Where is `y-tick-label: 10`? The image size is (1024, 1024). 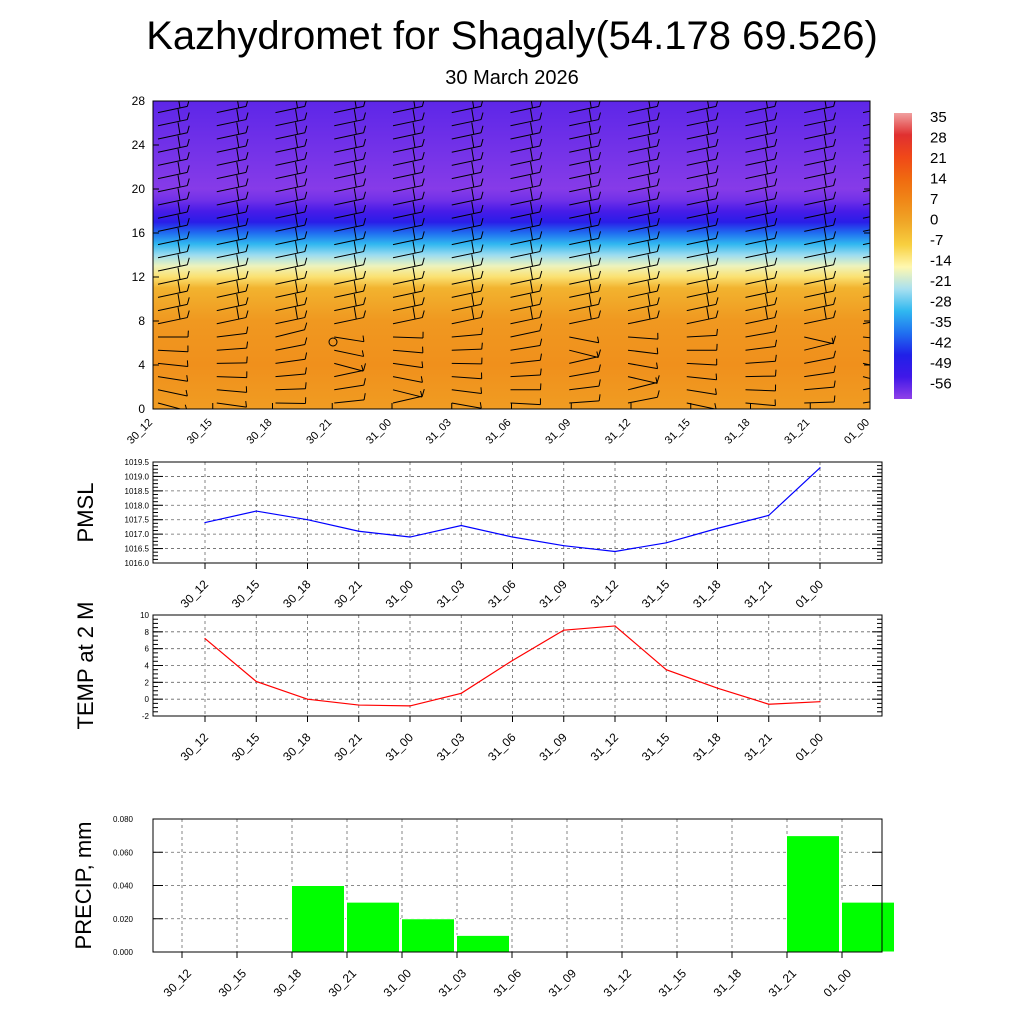 y-tick-label: 10 is located at coordinates (144, 615).